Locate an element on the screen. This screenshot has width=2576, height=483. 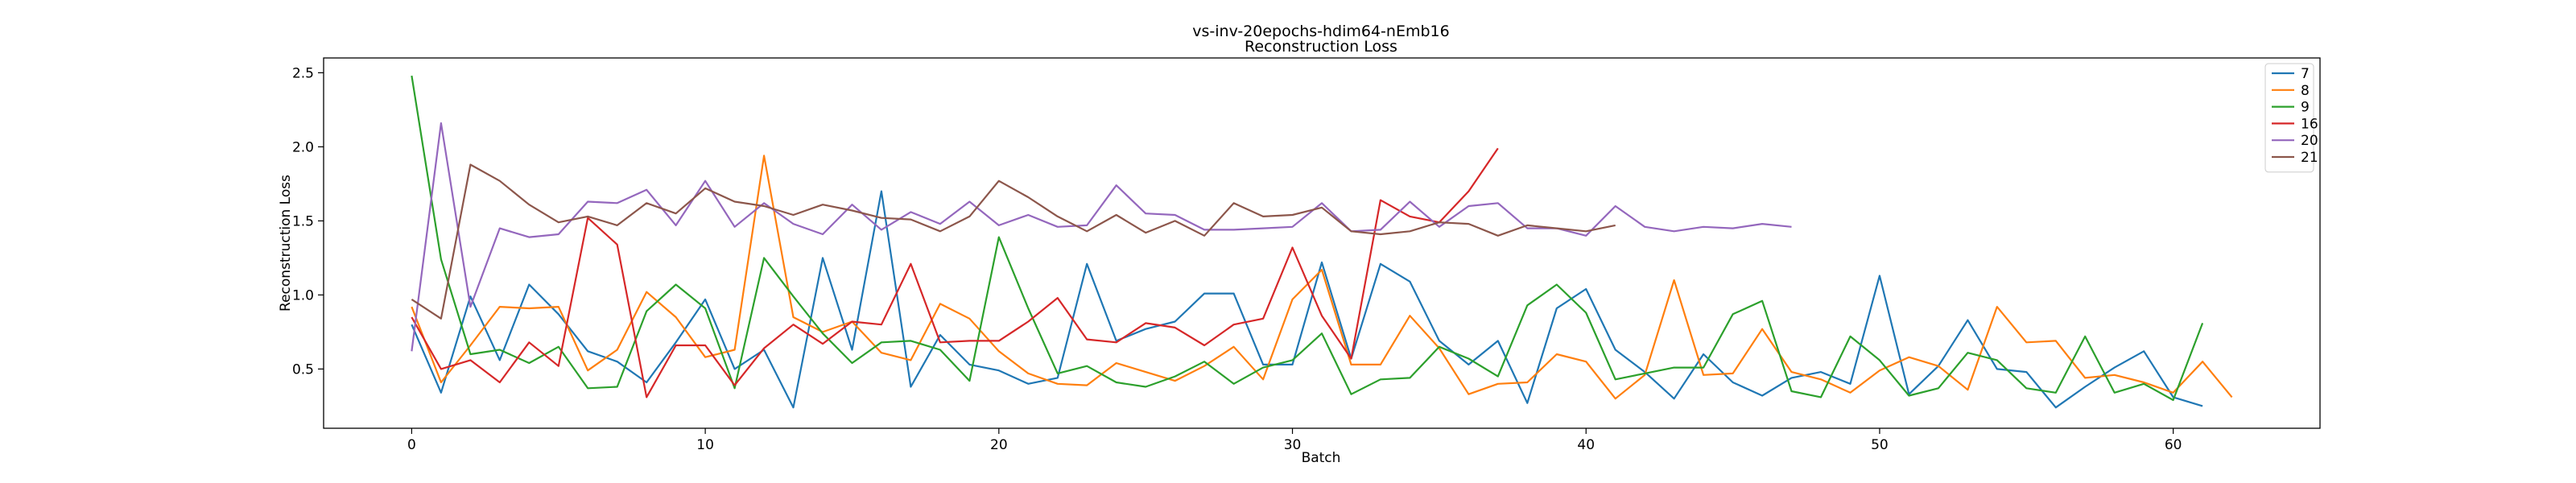
x-tick-label: 30 is located at coordinates (1293, 445).